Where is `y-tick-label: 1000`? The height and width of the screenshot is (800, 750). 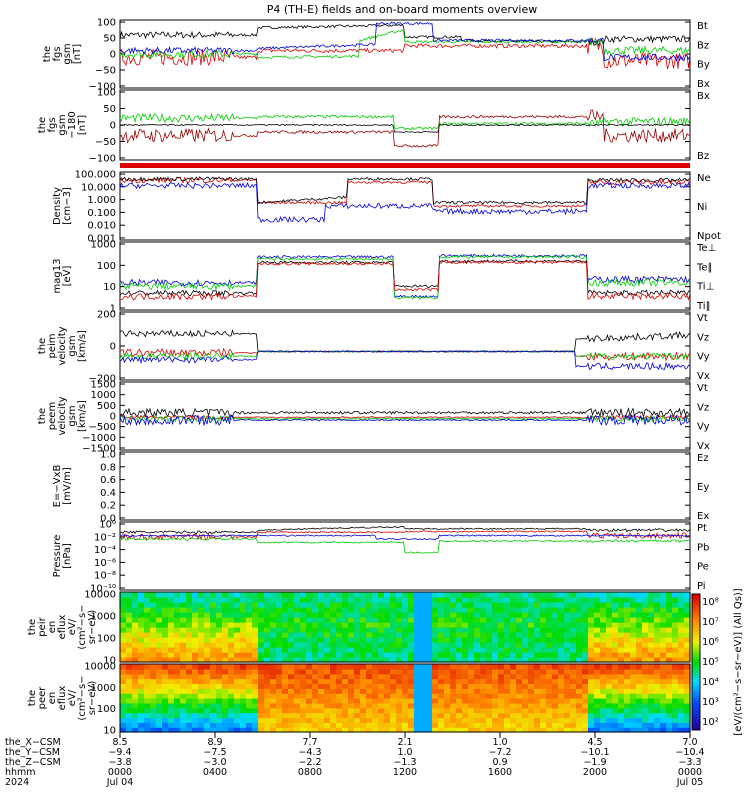 y-tick-label: 1000 is located at coordinates (103, 245).